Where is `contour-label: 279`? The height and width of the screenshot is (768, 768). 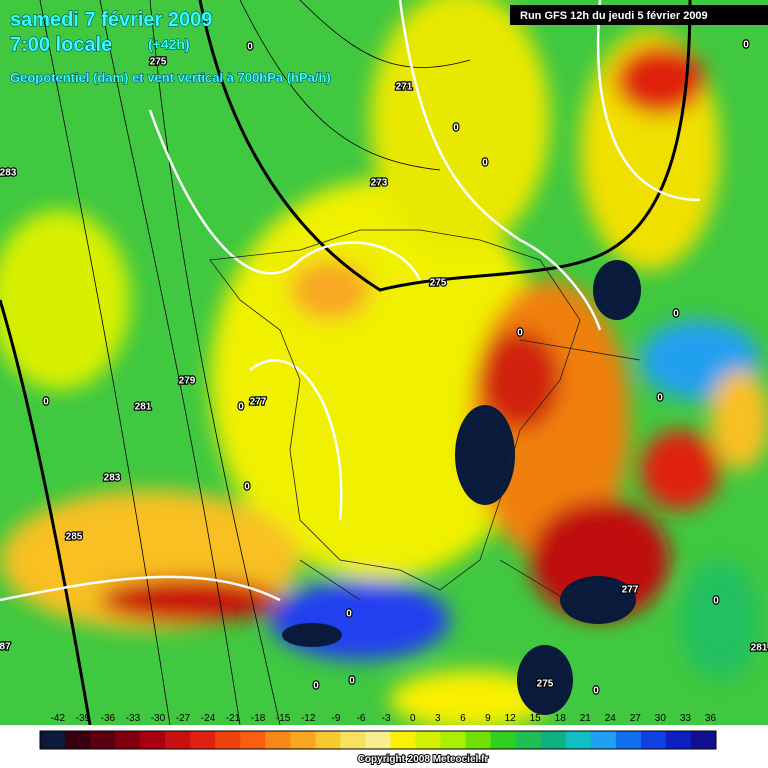
contour-label: 279 is located at coordinates (187, 381).